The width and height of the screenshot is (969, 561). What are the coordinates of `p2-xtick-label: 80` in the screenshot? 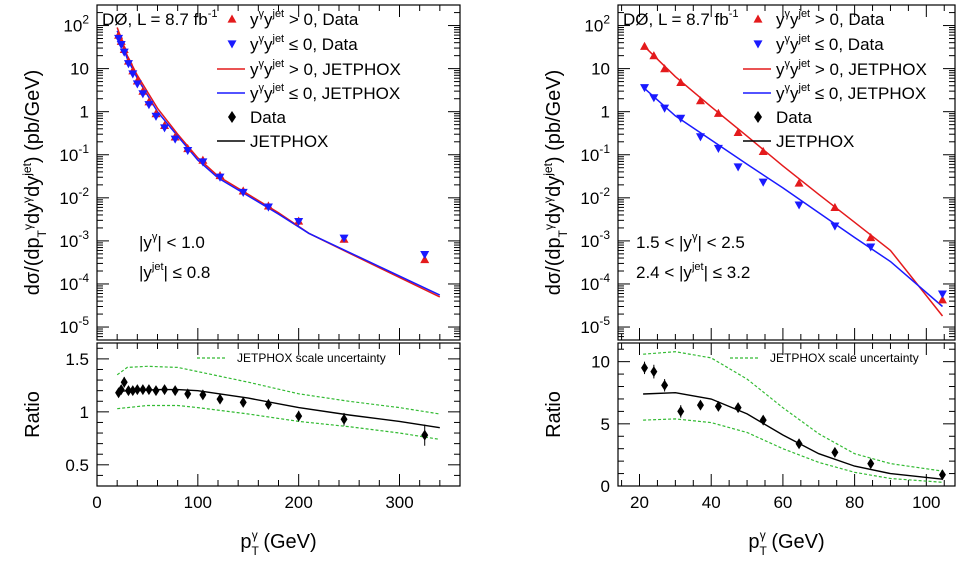 It's located at (854, 502).